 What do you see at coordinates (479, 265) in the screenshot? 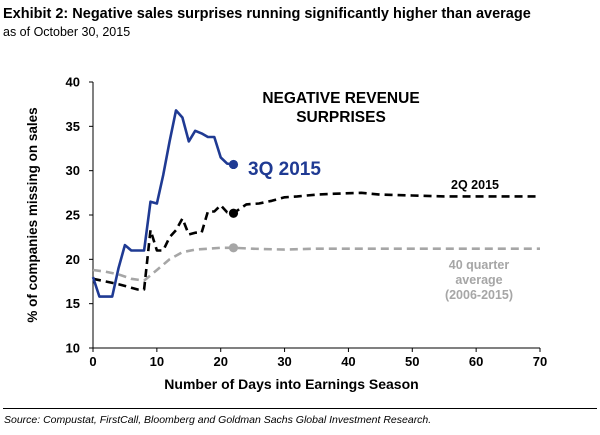
I see `series-label-2: 40 quarter` at bounding box center [479, 265].